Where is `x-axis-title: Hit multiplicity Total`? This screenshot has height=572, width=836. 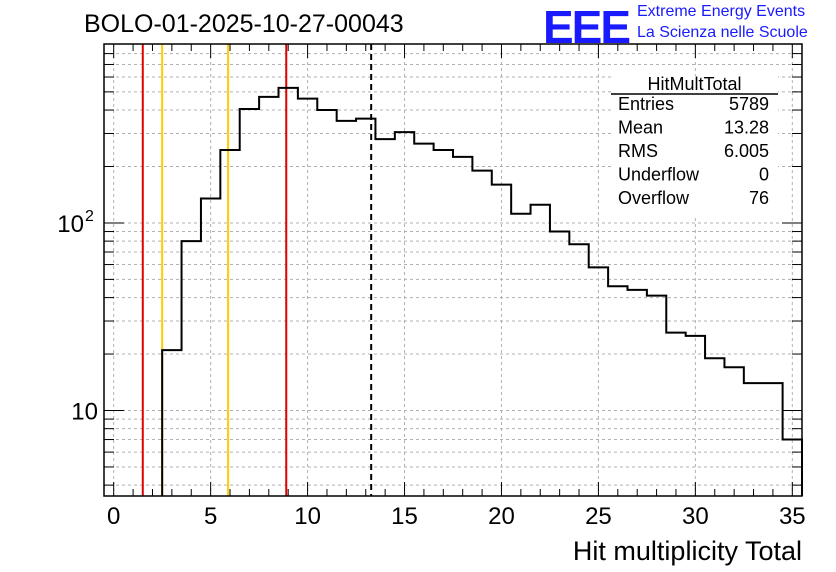
x-axis-title: Hit multiplicity Total is located at coordinates (687, 551).